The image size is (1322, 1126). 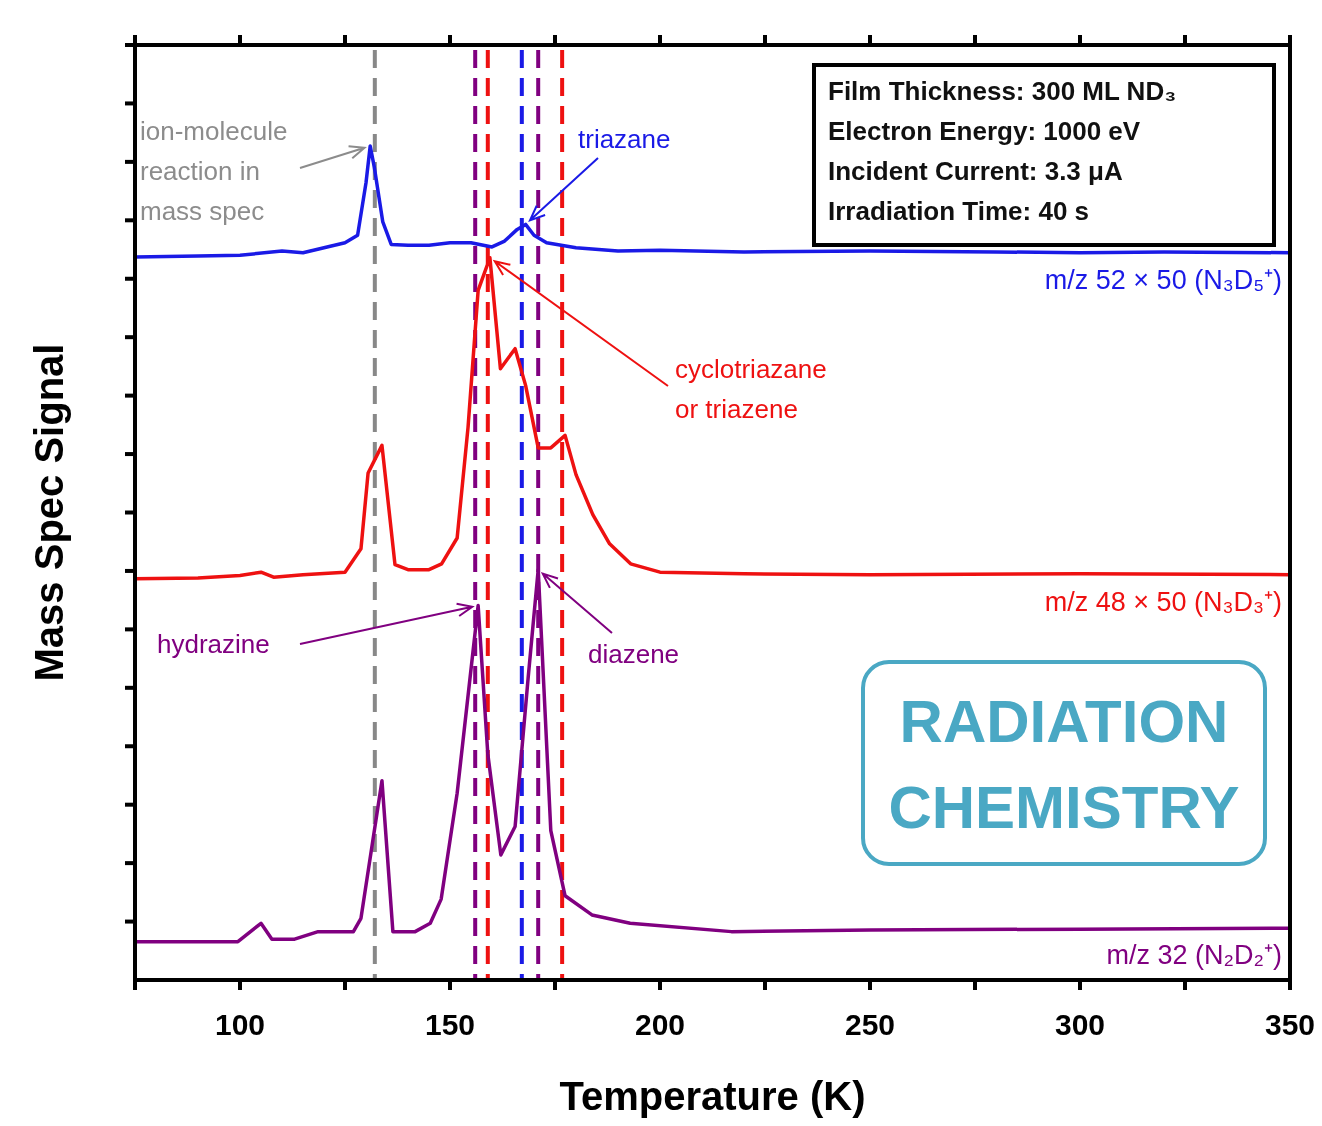 What do you see at coordinates (870, 1024) in the screenshot?
I see `x-tick-label: 250` at bounding box center [870, 1024].